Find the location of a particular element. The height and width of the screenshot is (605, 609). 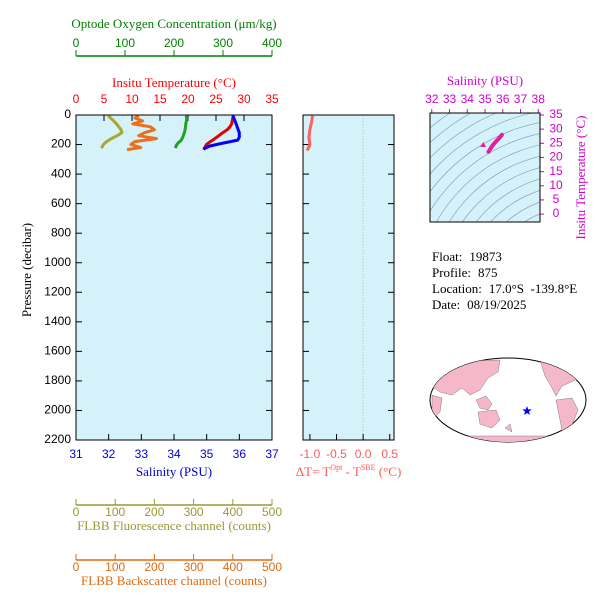

y-tick-label: 35 is located at coordinates (556, 114).